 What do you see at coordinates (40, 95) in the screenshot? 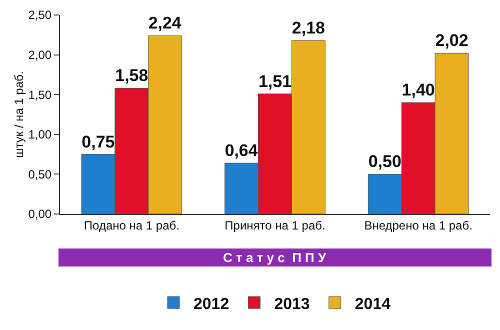
I see `y-tick-label: 1,50` at bounding box center [40, 95].